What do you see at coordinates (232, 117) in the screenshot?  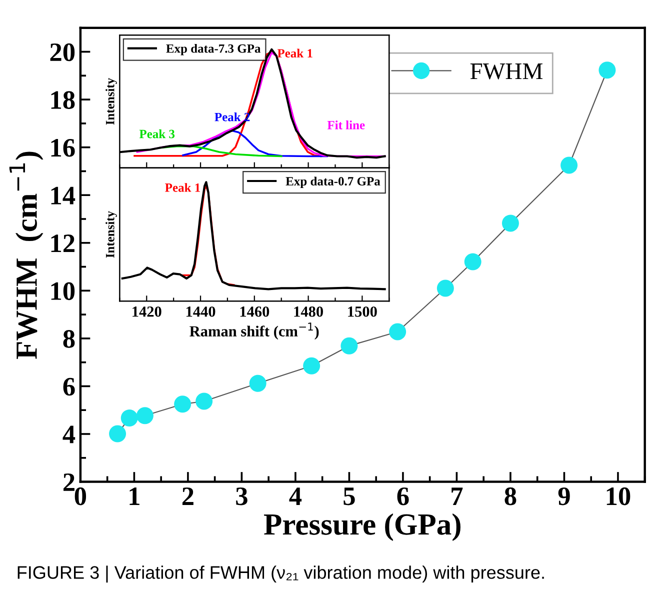 I see `series-label: Peak 2` at bounding box center [232, 117].